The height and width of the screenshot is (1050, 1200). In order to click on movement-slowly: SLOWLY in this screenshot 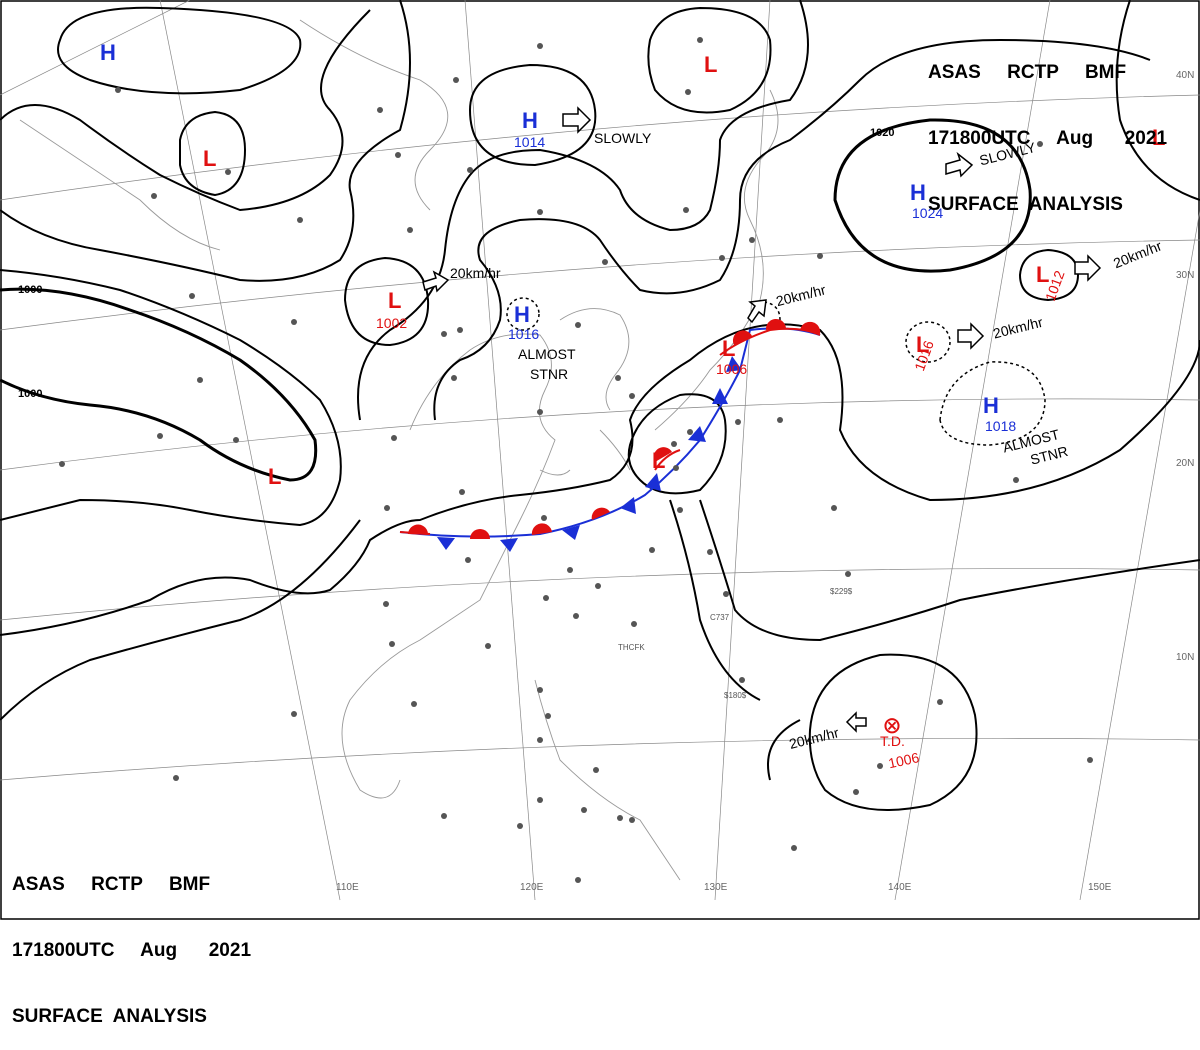, I will do `click(623, 138)`.